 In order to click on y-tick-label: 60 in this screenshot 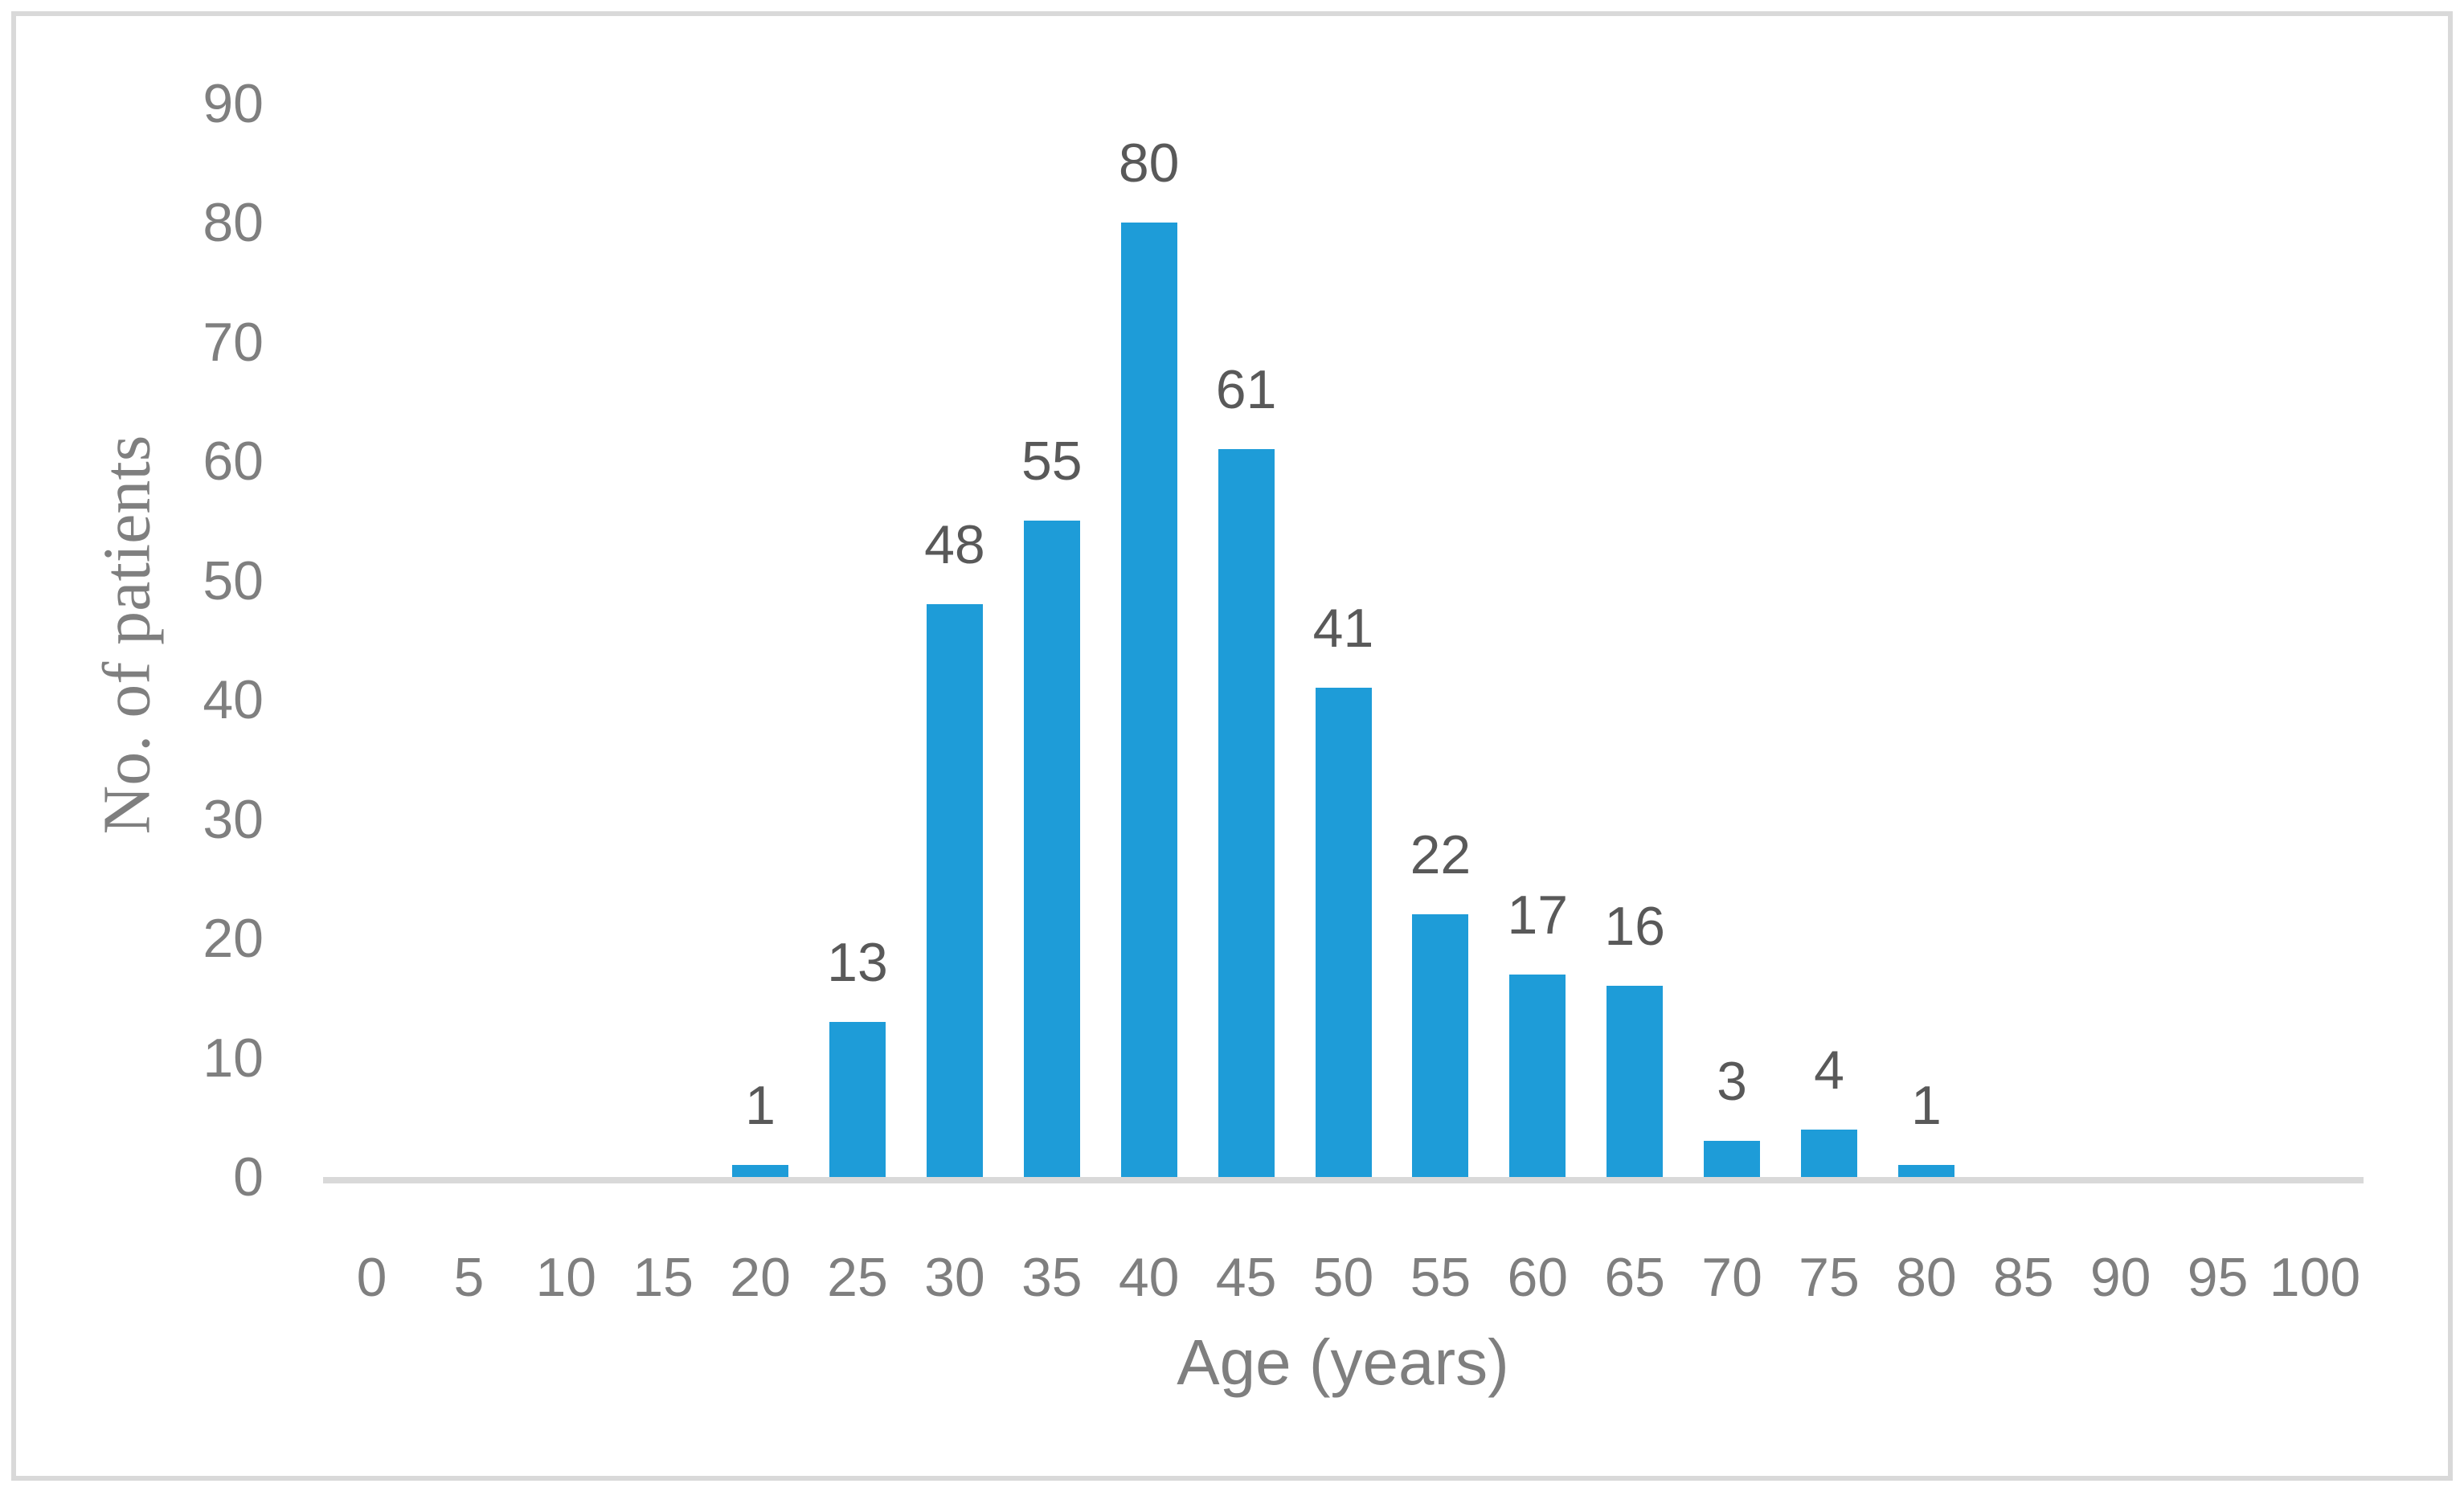, I will do `click(234, 461)`.